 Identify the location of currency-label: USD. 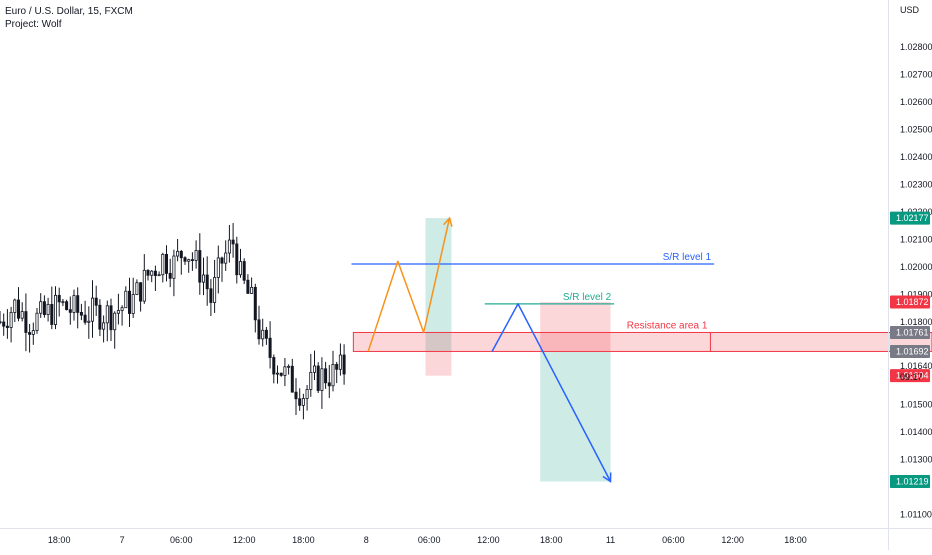
(909, 10).